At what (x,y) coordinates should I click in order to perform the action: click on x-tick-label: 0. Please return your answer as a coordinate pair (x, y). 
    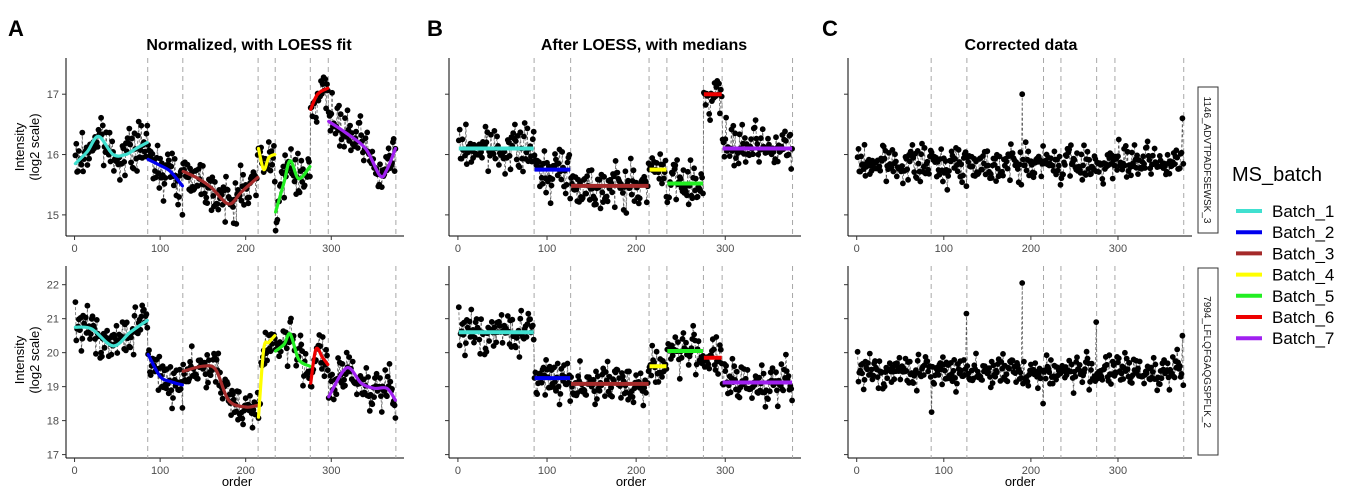
    Looking at the image, I should click on (857, 471).